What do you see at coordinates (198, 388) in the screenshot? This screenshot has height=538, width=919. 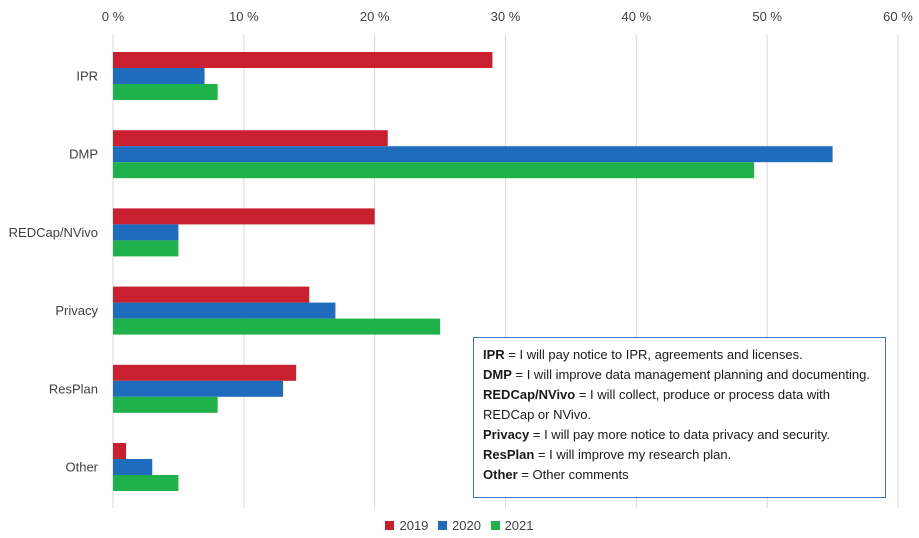 I see `bar-2020-resplan` at bounding box center [198, 388].